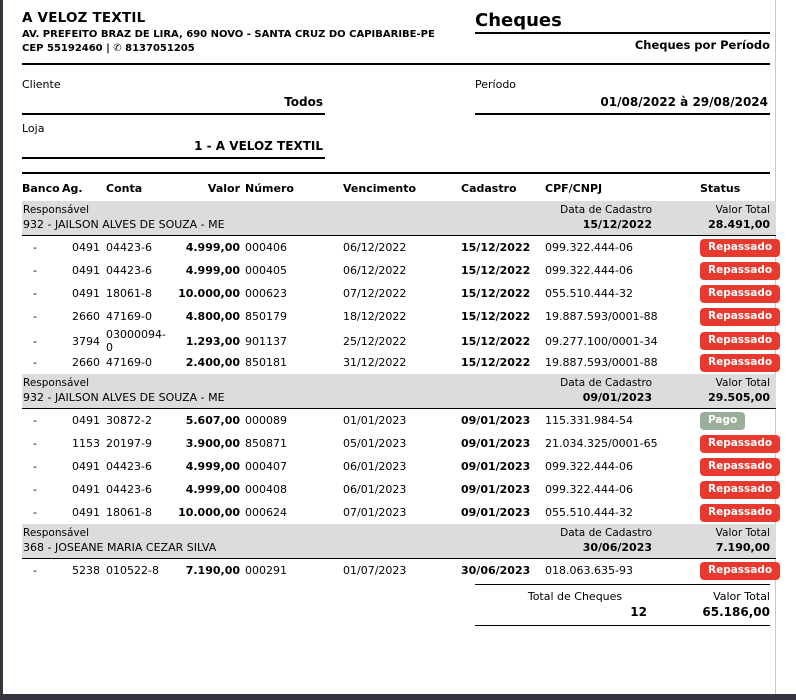 The image size is (796, 700). Describe the element at coordinates (84, 18) in the screenshot. I see `company-name: A VELOZ TEXTIL` at that location.